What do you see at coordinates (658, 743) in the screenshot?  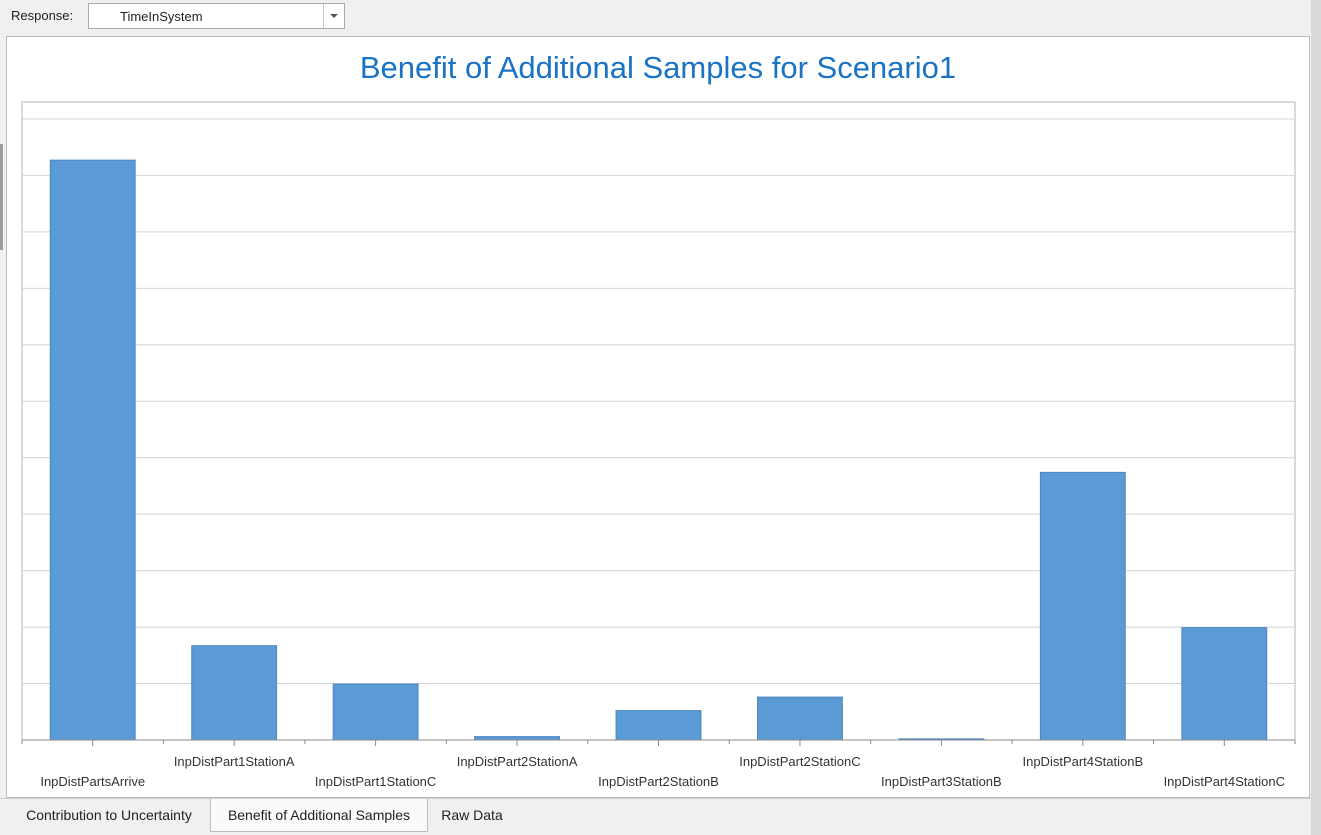 I see `x-ticks` at bounding box center [658, 743].